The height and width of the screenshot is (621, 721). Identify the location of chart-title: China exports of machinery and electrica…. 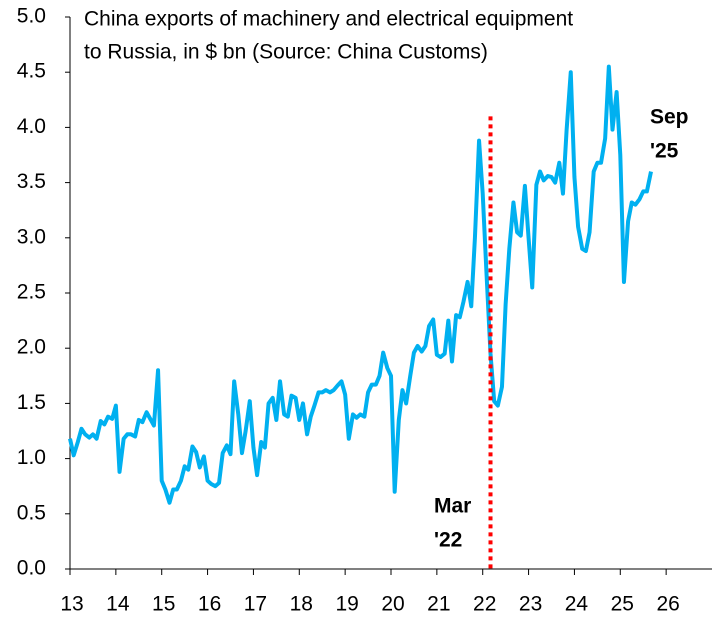
(328, 19).